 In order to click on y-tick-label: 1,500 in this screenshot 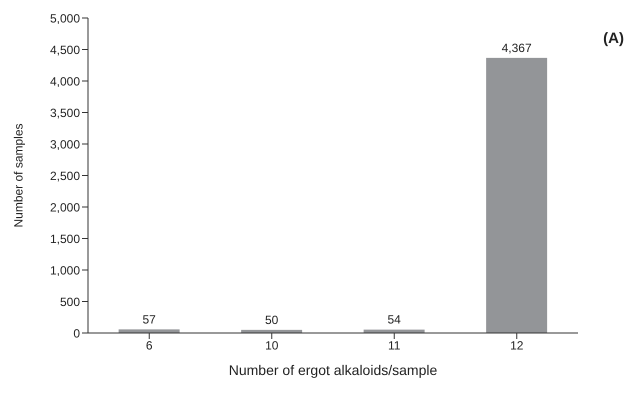, I will do `click(65, 239)`.